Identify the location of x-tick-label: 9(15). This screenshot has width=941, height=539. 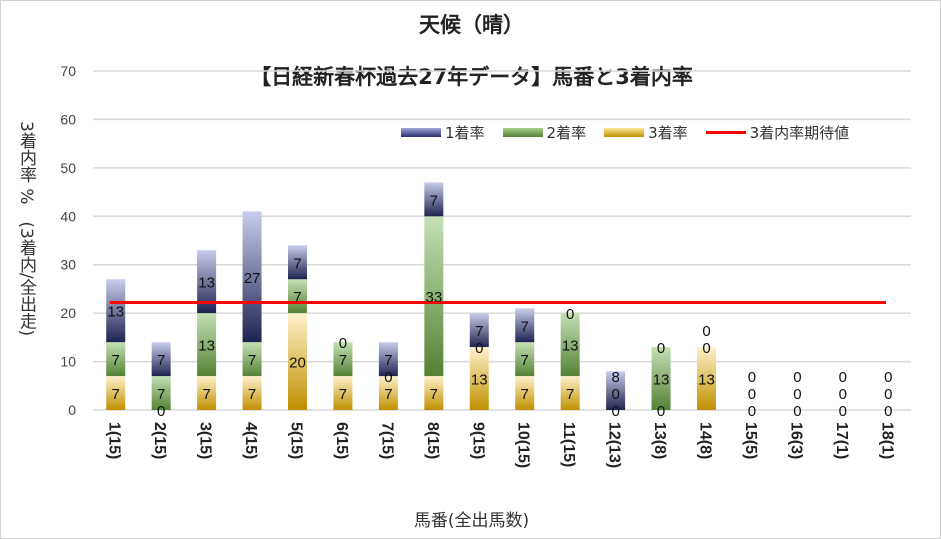
(477, 440).